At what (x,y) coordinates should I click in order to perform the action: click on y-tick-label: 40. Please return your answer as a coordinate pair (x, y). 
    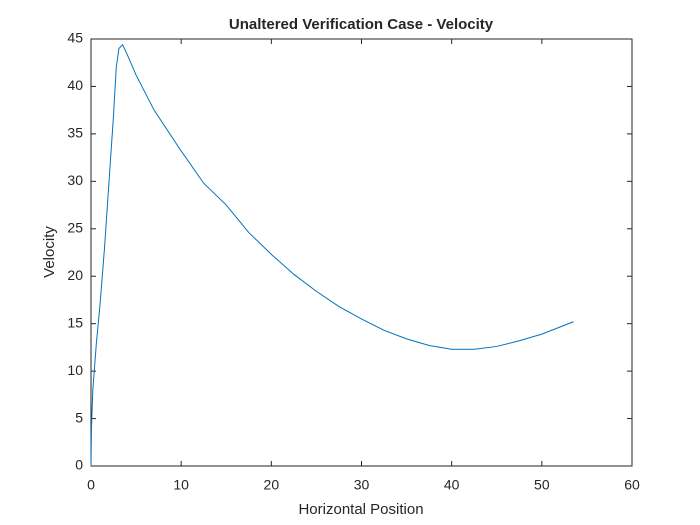
    Looking at the image, I should click on (75, 85).